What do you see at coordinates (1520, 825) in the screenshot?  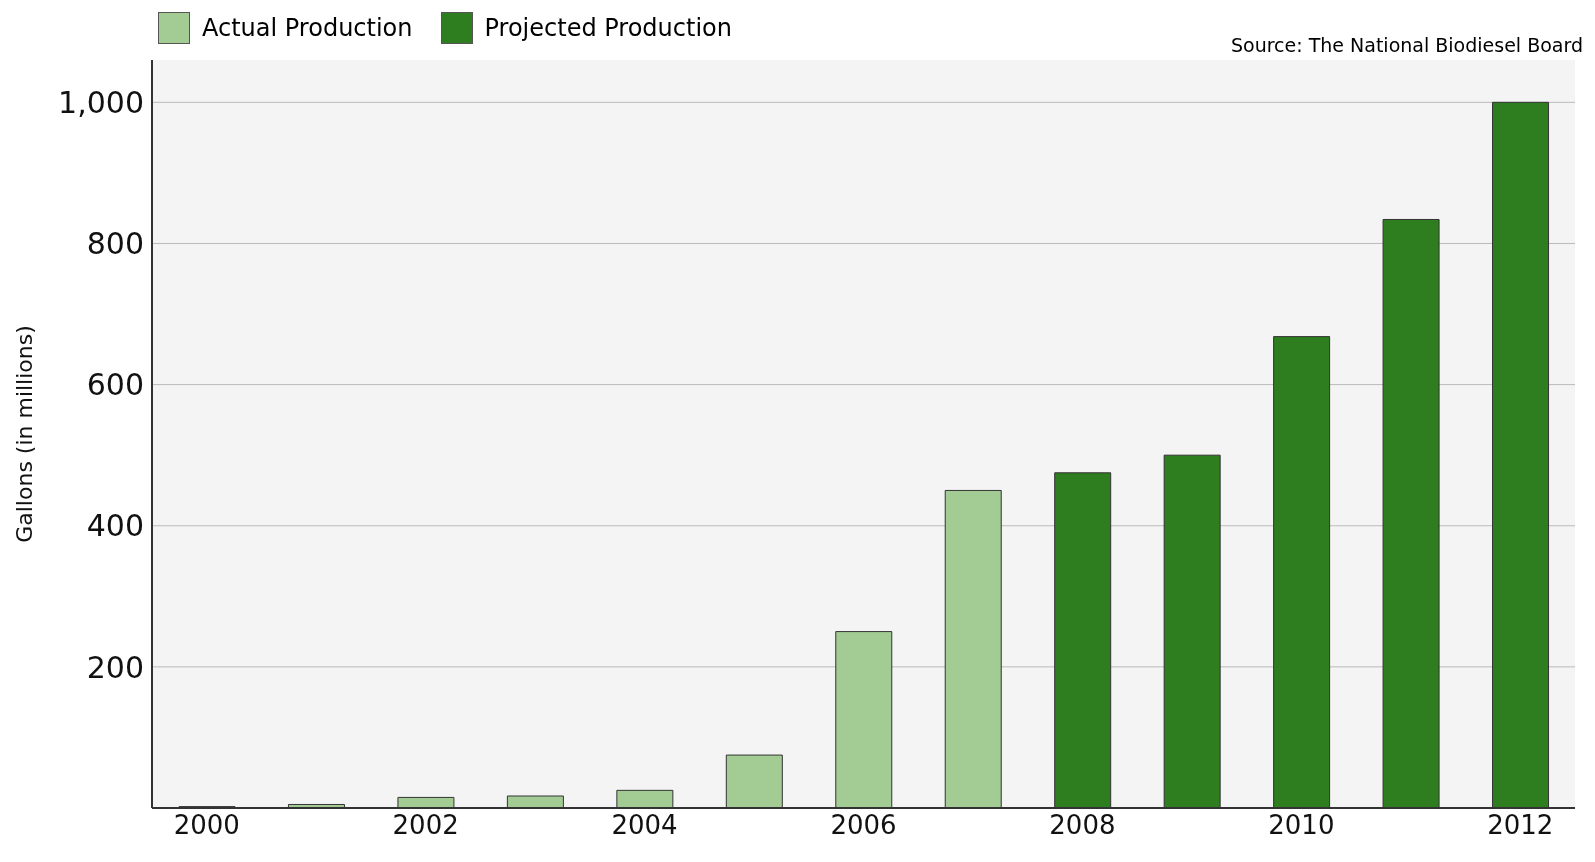 I see `x-tick-label: 2012` at bounding box center [1520, 825].